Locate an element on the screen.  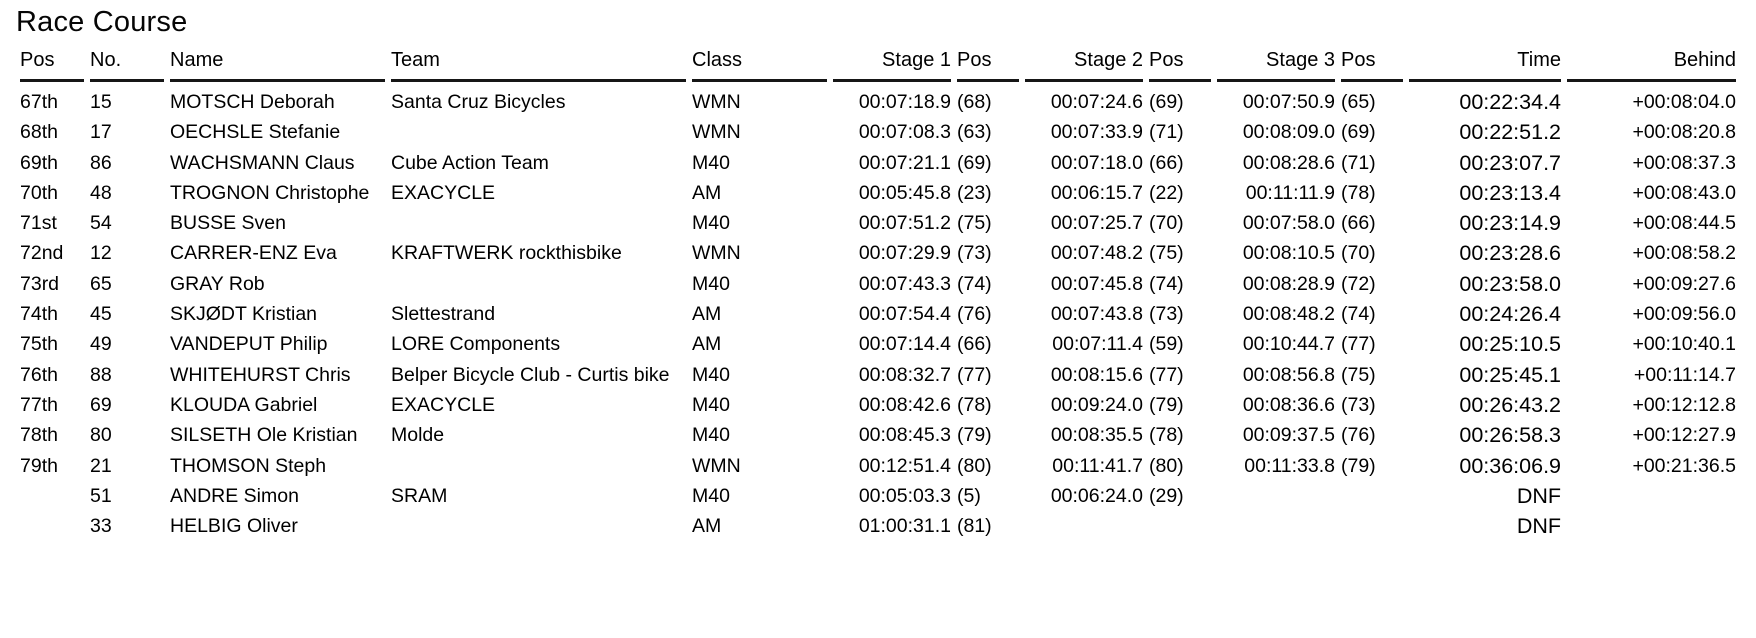
cell-s3: 00:10:44.7 is located at coordinates (1288, 344).